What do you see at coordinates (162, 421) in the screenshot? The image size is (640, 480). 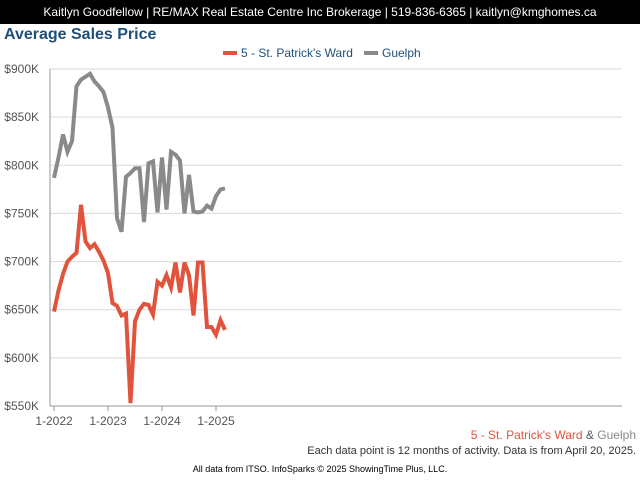 I see `x-tick-label: 1-2024` at bounding box center [162, 421].